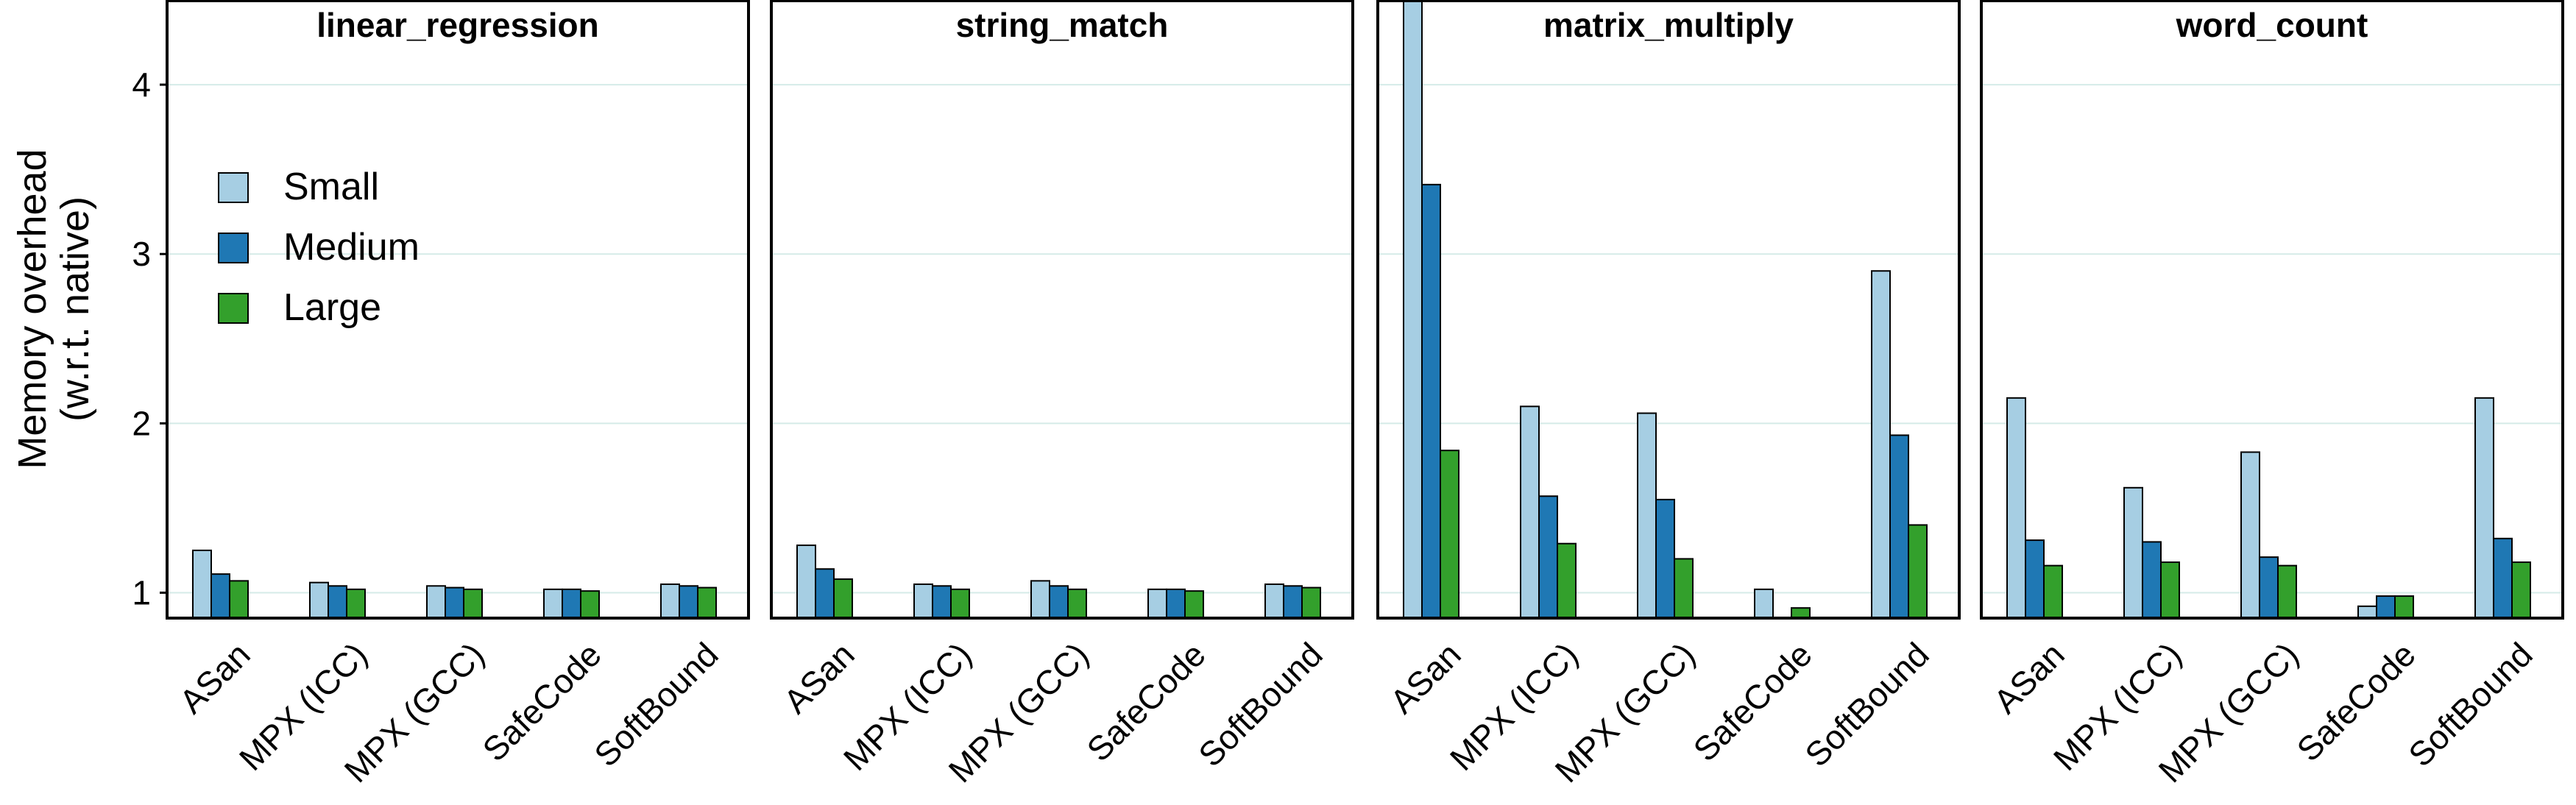  Describe the element at coordinates (141, 592) in the screenshot. I see `y-tick-label: 1` at that location.